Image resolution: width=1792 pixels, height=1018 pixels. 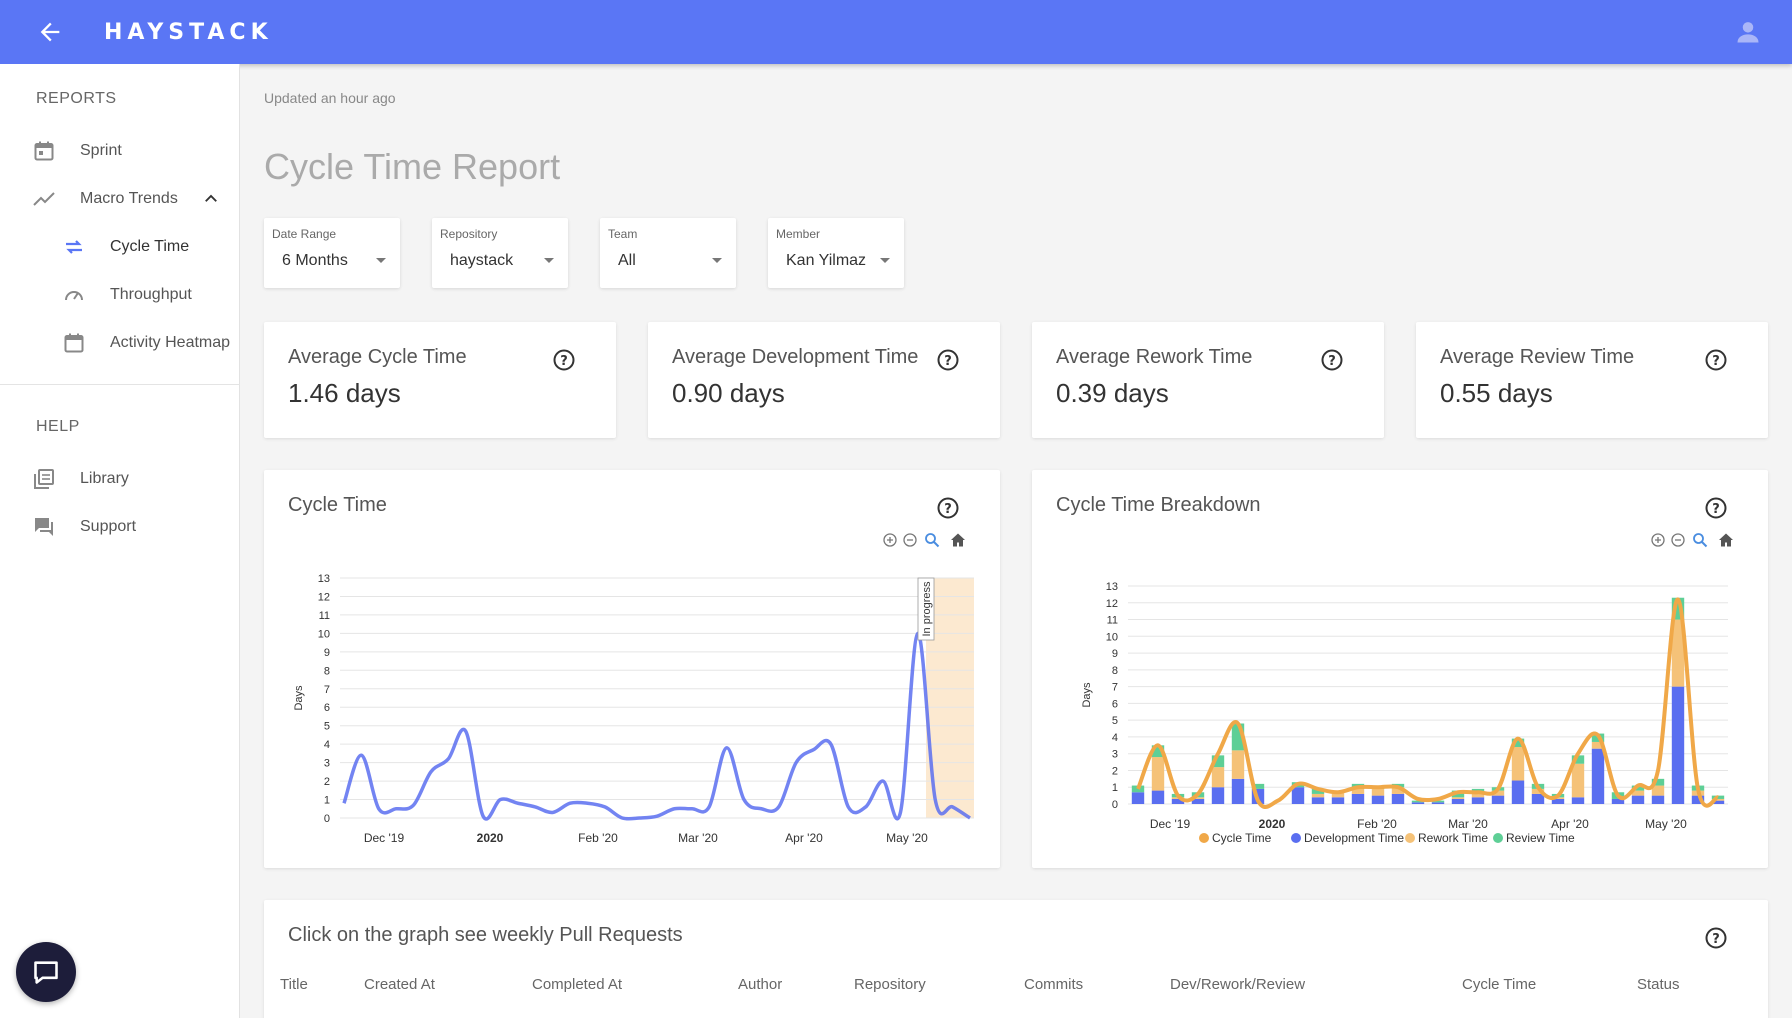 I want to click on sidebar-item-sprint: Sprint, so click(x=120, y=151).